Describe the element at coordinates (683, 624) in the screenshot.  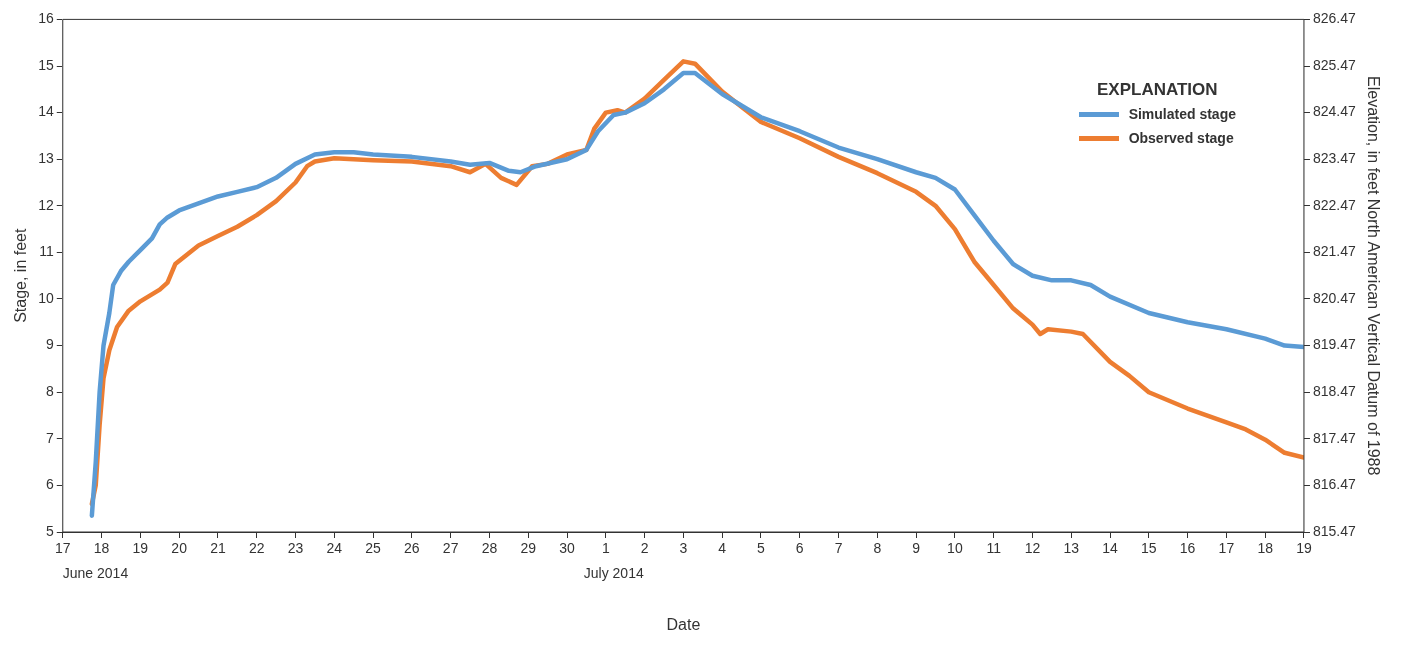
I see `x-axis-title: Date` at that location.